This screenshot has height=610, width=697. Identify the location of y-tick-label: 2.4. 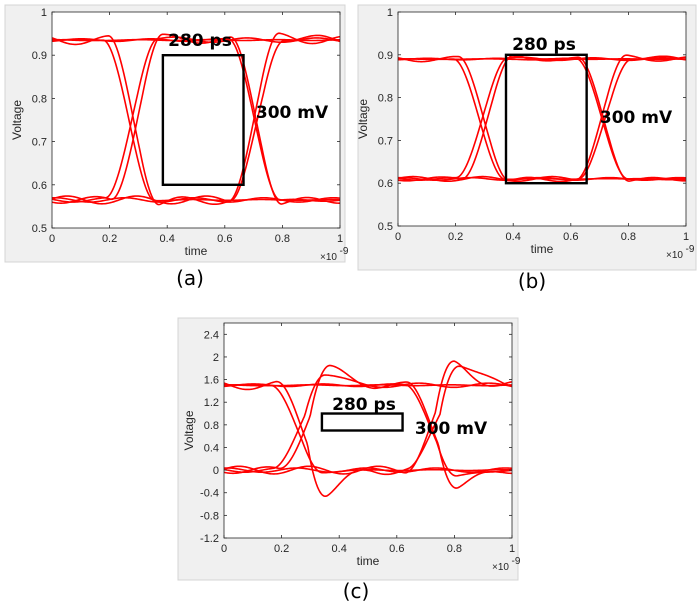
(211, 335).